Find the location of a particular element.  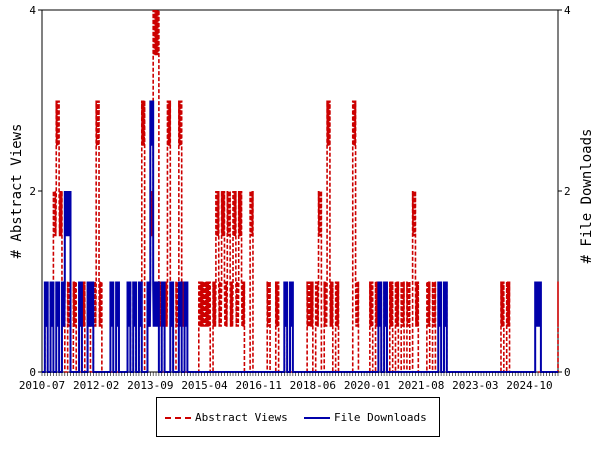

y-left-tick-label: 4 is located at coordinates (32, 10).